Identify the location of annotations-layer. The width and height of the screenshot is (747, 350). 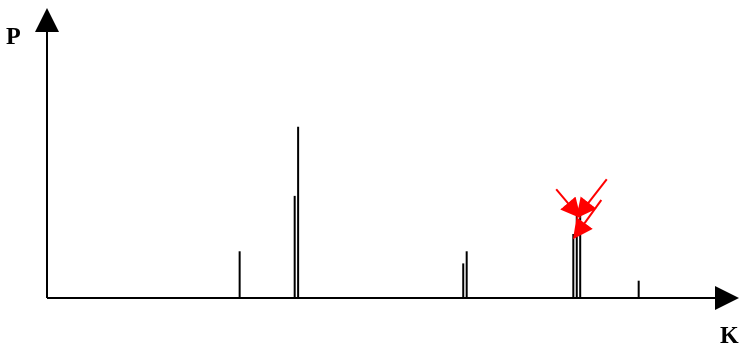
(581, 209).